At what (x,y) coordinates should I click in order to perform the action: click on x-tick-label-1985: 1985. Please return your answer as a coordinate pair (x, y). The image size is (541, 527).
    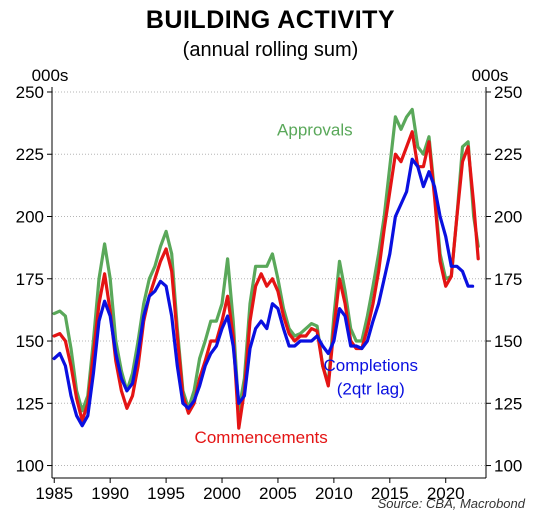
    Looking at the image, I should click on (54, 493).